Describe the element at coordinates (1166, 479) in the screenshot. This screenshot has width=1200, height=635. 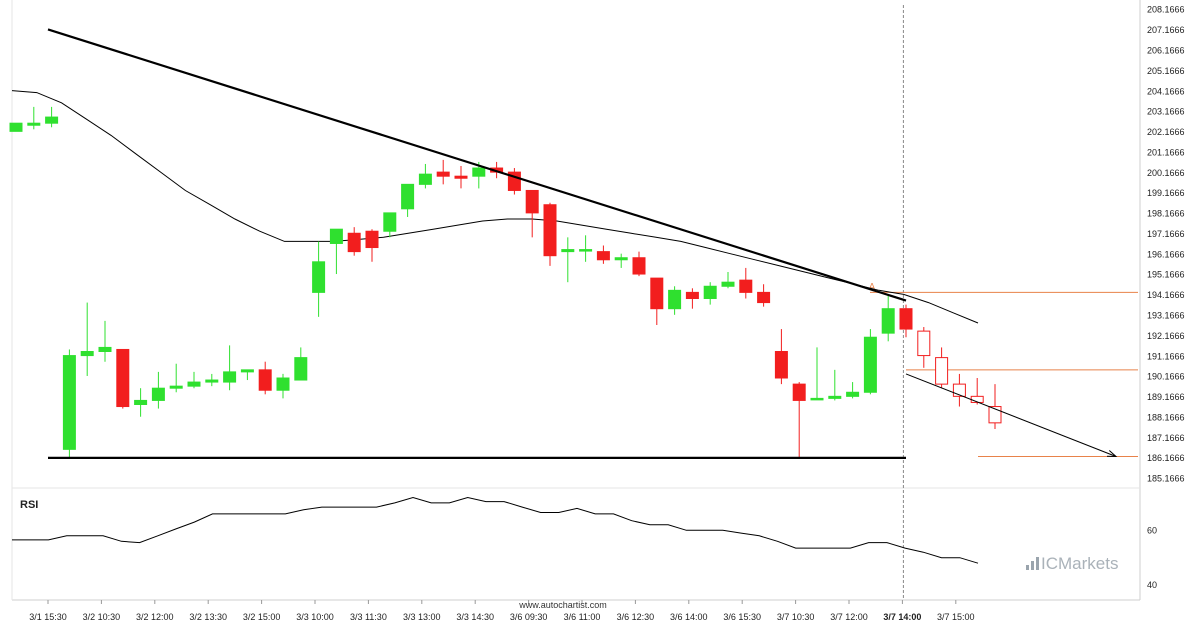
I see `price-tick-label: 185.1666` at that location.